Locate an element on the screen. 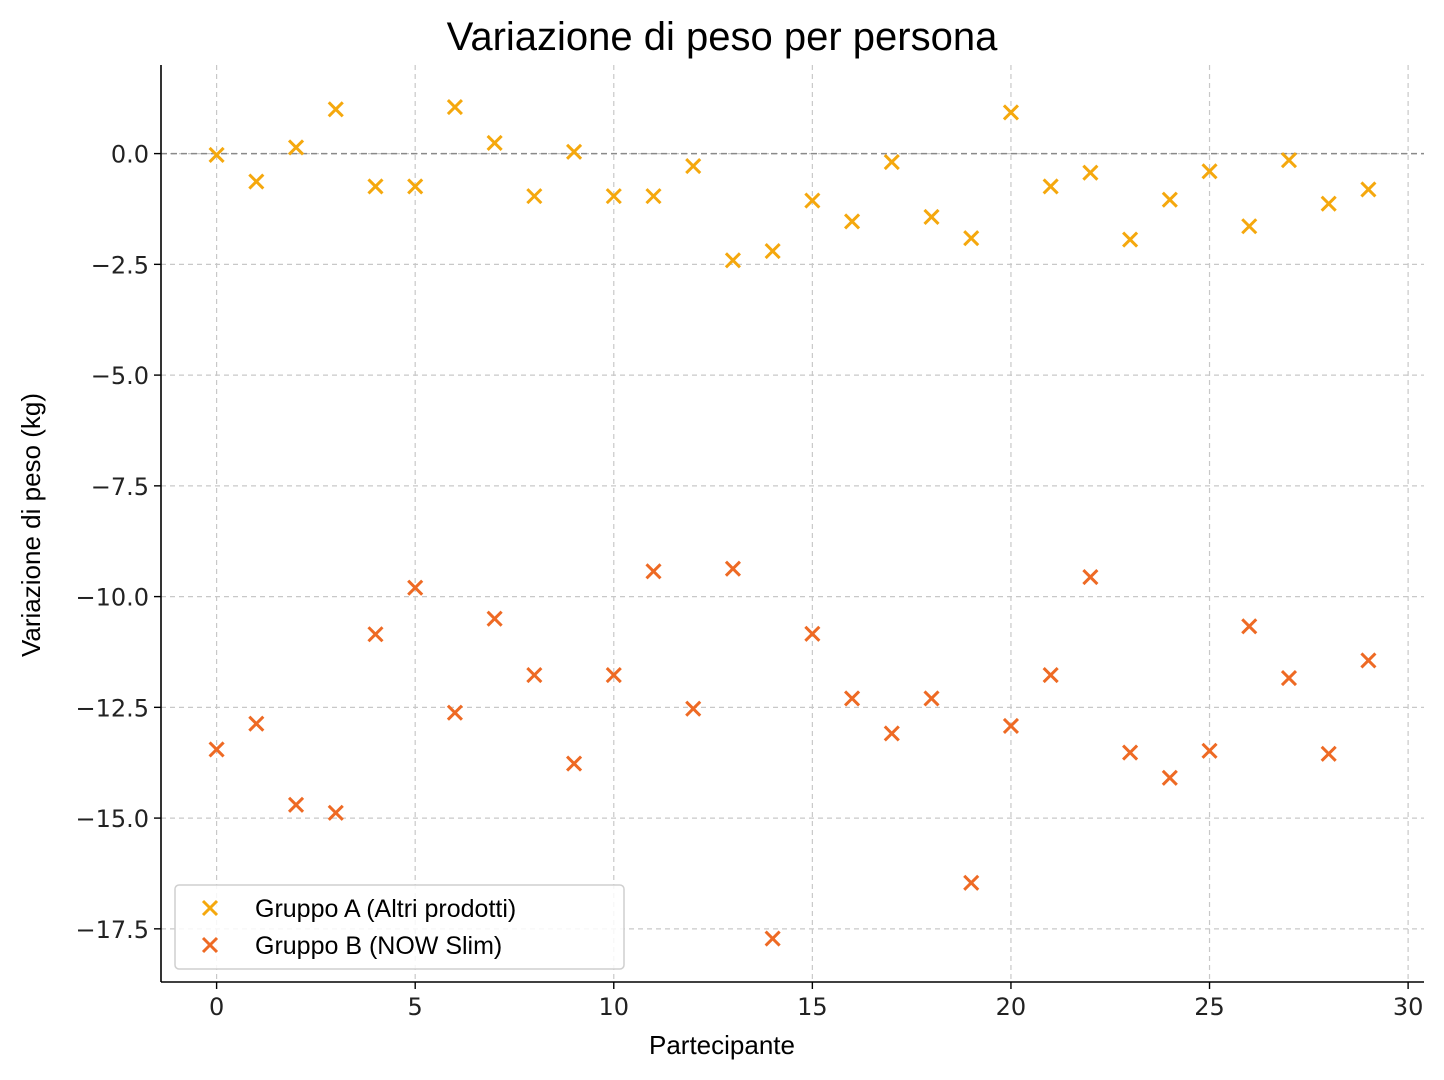 This screenshot has width=1444, height=1080. series-gruppo-a is located at coordinates (792, 184).